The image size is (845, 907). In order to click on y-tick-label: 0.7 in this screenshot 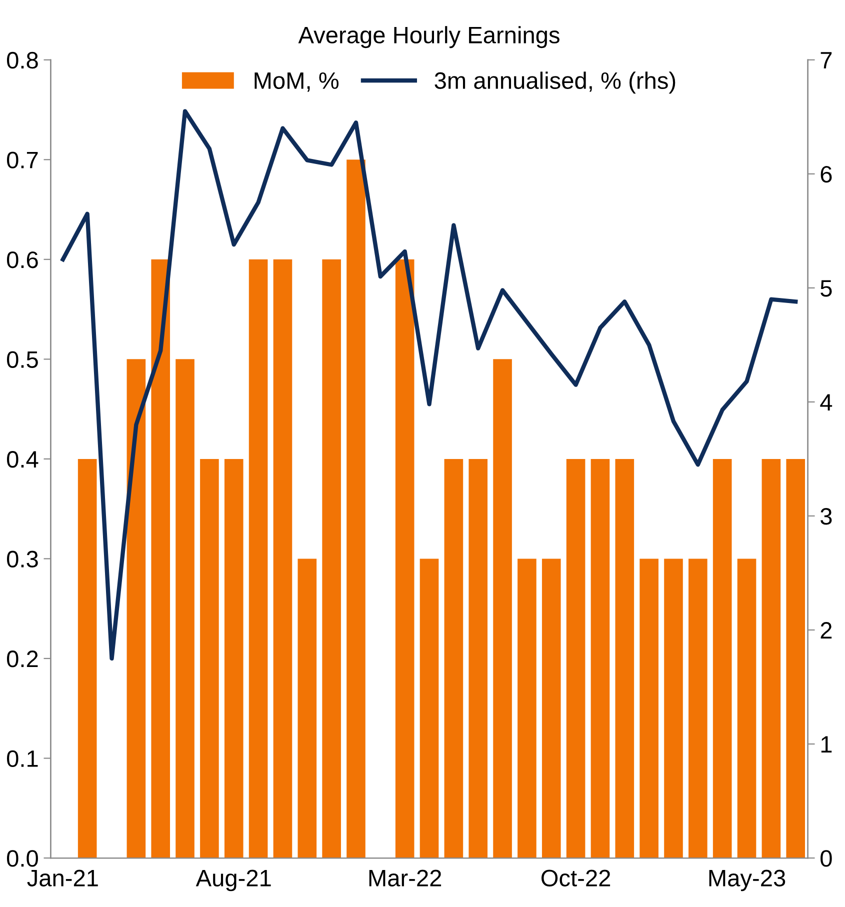, I will do `click(22, 160)`.